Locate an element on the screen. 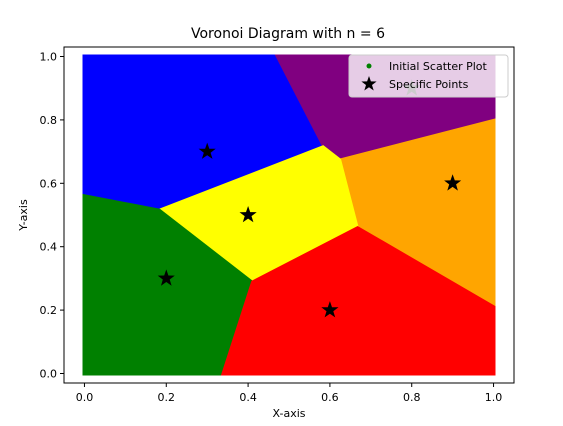 Image resolution: width=563 pixels, height=426 pixels. legend: Initial Scatter Plot Specific Points is located at coordinates (428, 76).